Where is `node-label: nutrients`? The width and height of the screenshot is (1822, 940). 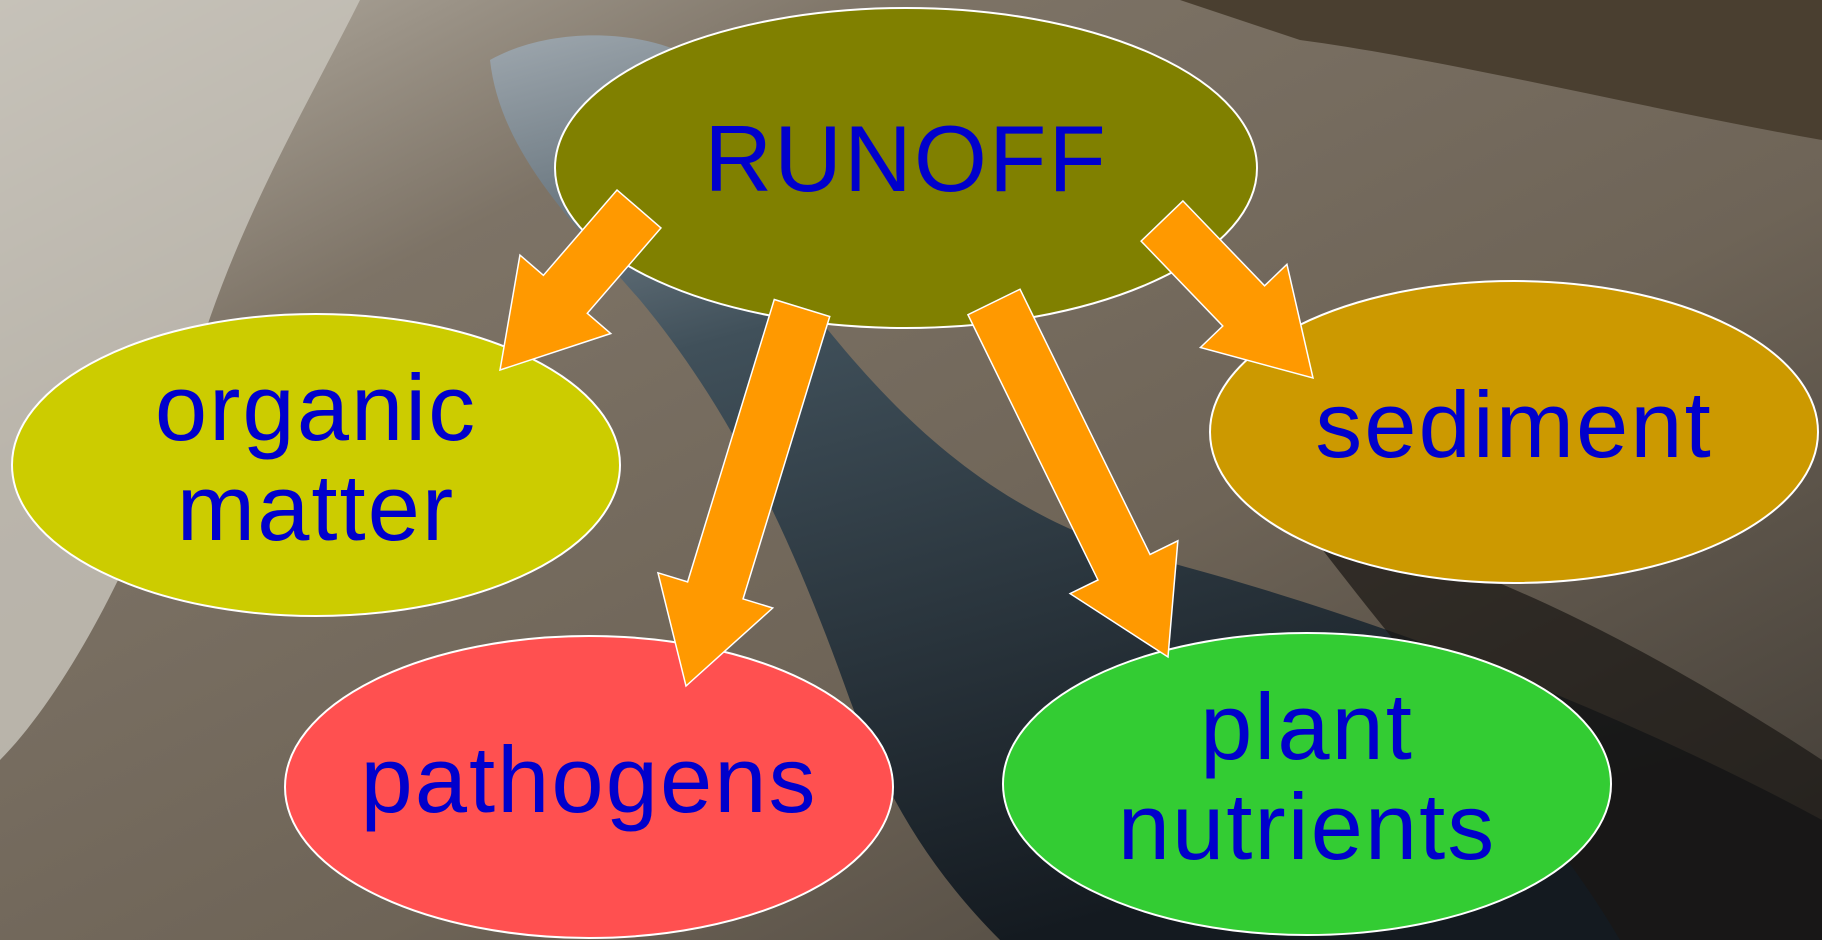 node-label: nutrients is located at coordinates (1307, 826).